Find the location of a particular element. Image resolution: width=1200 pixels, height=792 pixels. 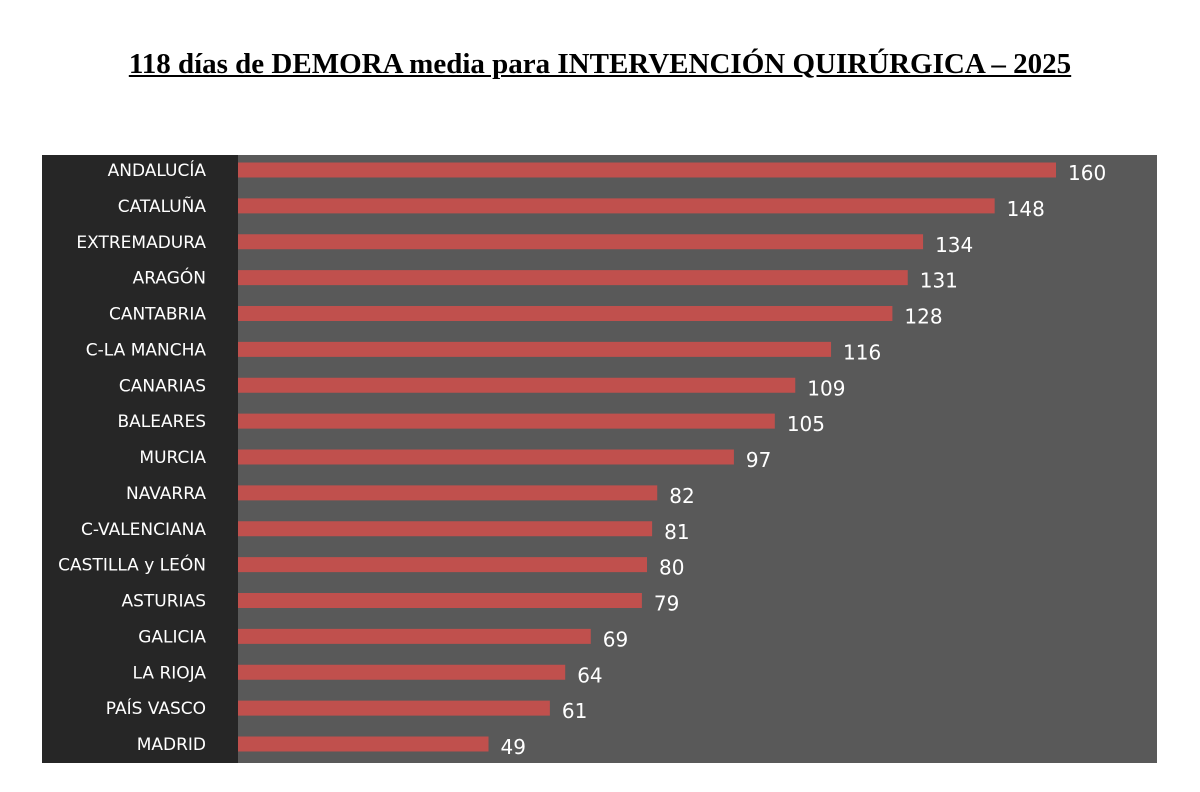

category-label: LA RIOJA is located at coordinates (170, 673).